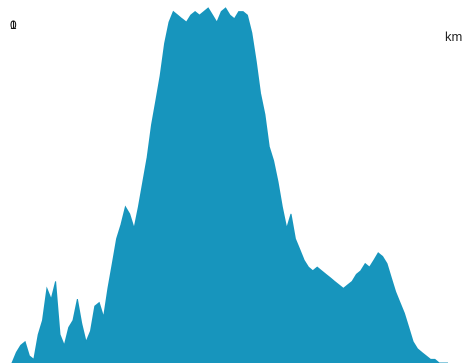  I want to click on y-tick-label-0: 0, so click(13, 25).